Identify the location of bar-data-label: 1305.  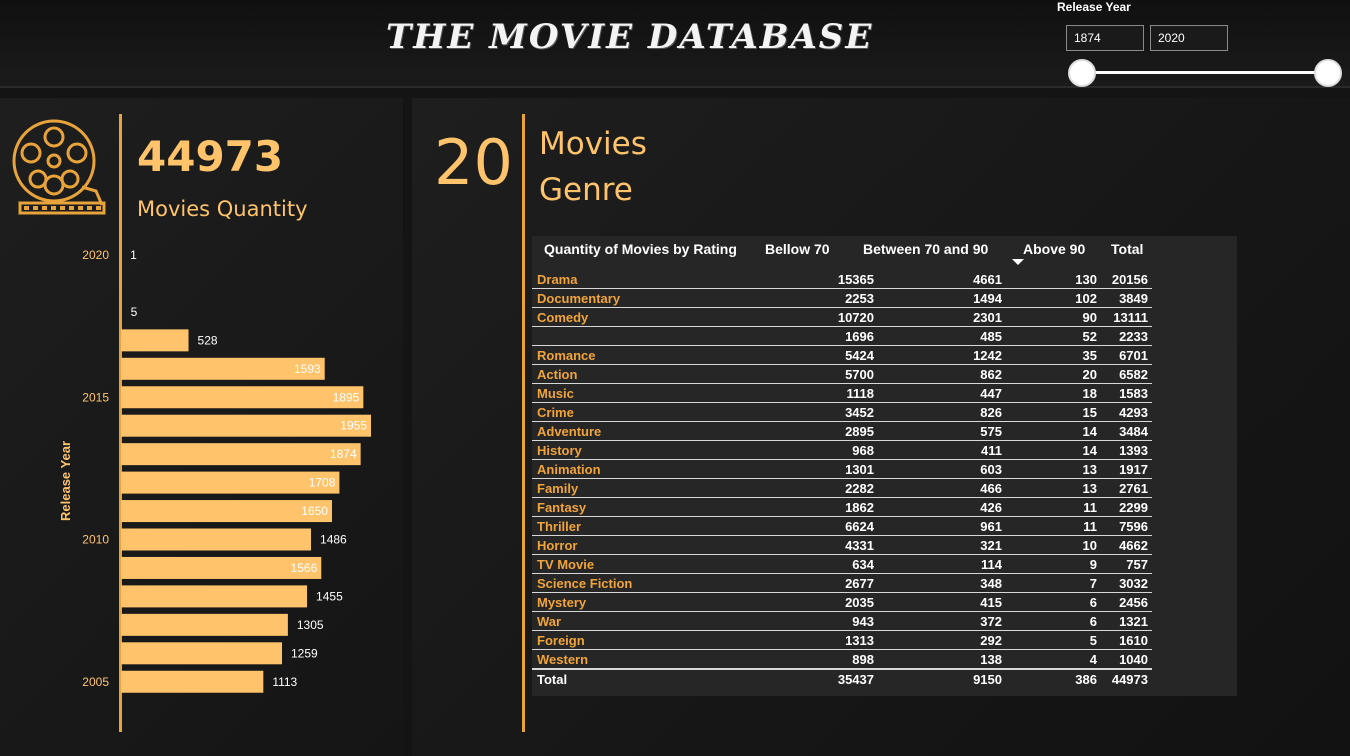
(310, 625).